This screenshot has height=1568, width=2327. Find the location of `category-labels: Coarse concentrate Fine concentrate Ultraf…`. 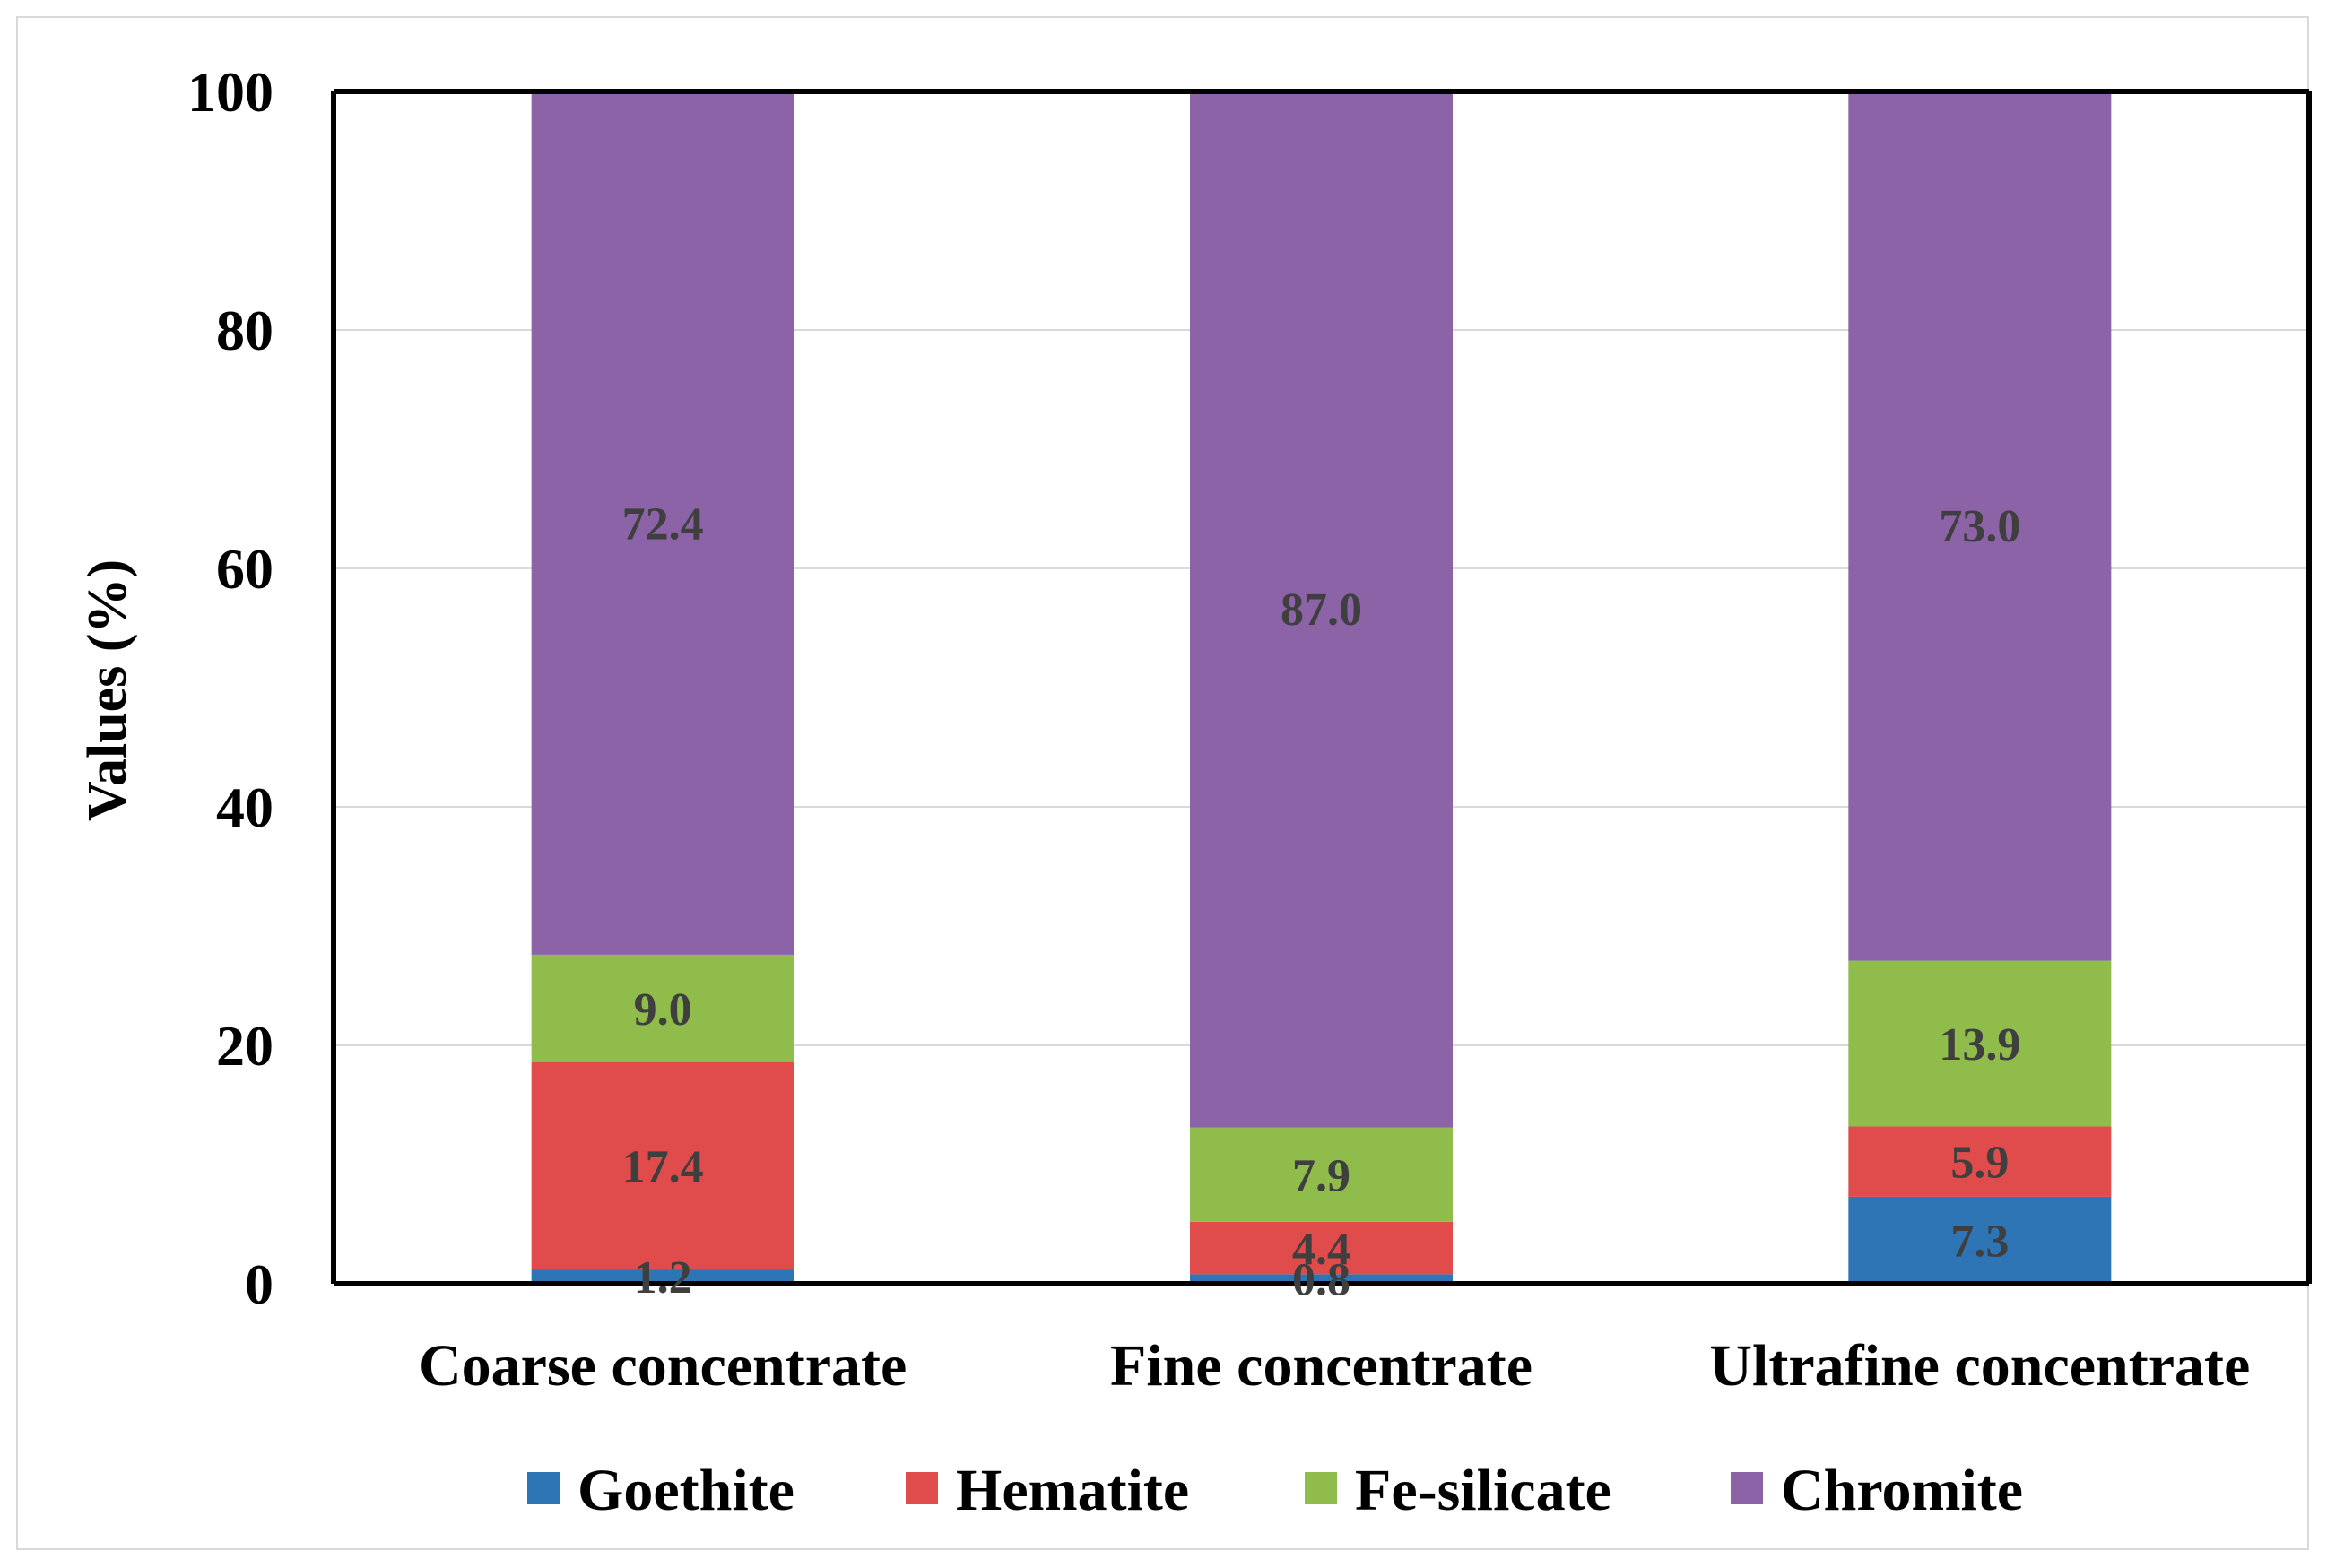

category-labels: Coarse concentrate Fine concentrate Ultraf… is located at coordinates (1334, 1366).